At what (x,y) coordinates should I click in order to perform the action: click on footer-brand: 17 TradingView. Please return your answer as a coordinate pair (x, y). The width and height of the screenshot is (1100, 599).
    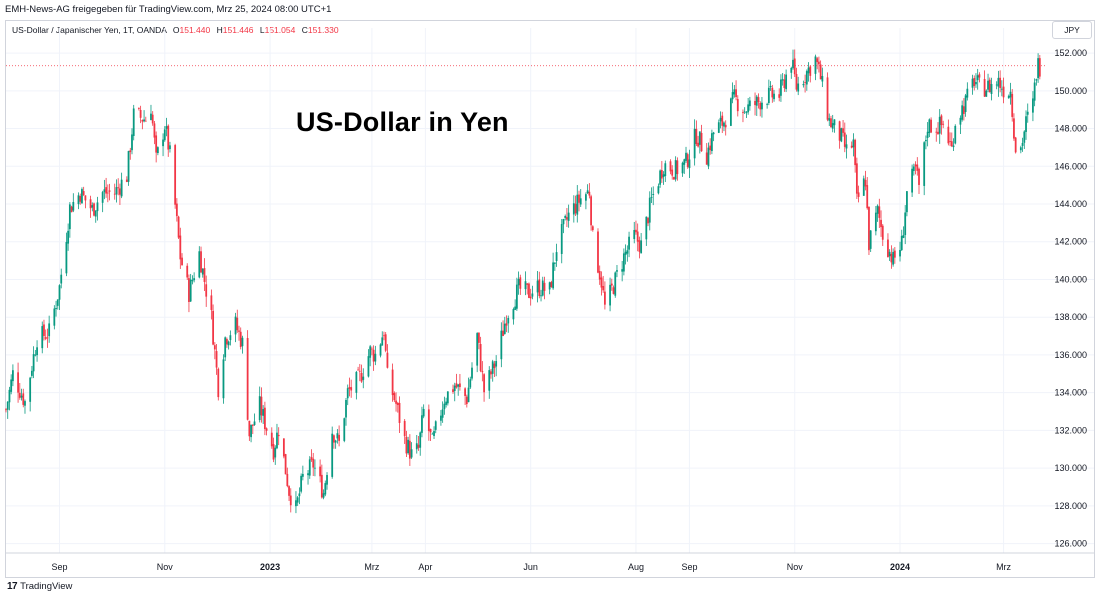
    Looking at the image, I should click on (39, 586).